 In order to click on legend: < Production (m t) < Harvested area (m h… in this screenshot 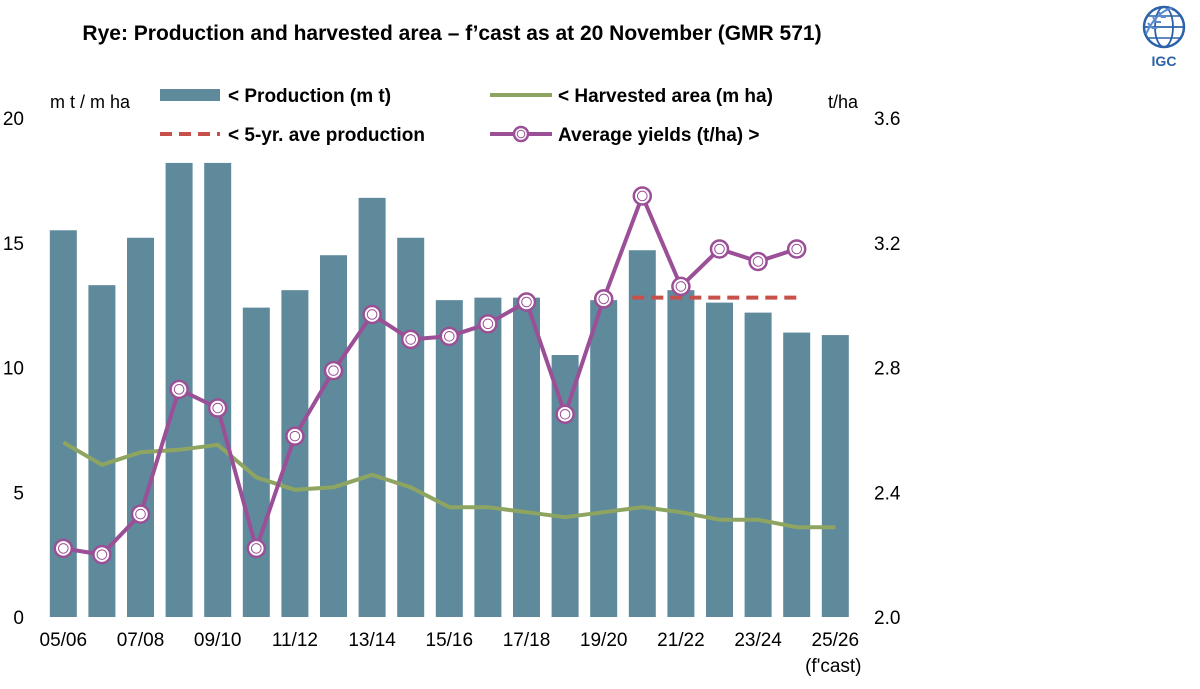, I will do `click(466, 116)`.